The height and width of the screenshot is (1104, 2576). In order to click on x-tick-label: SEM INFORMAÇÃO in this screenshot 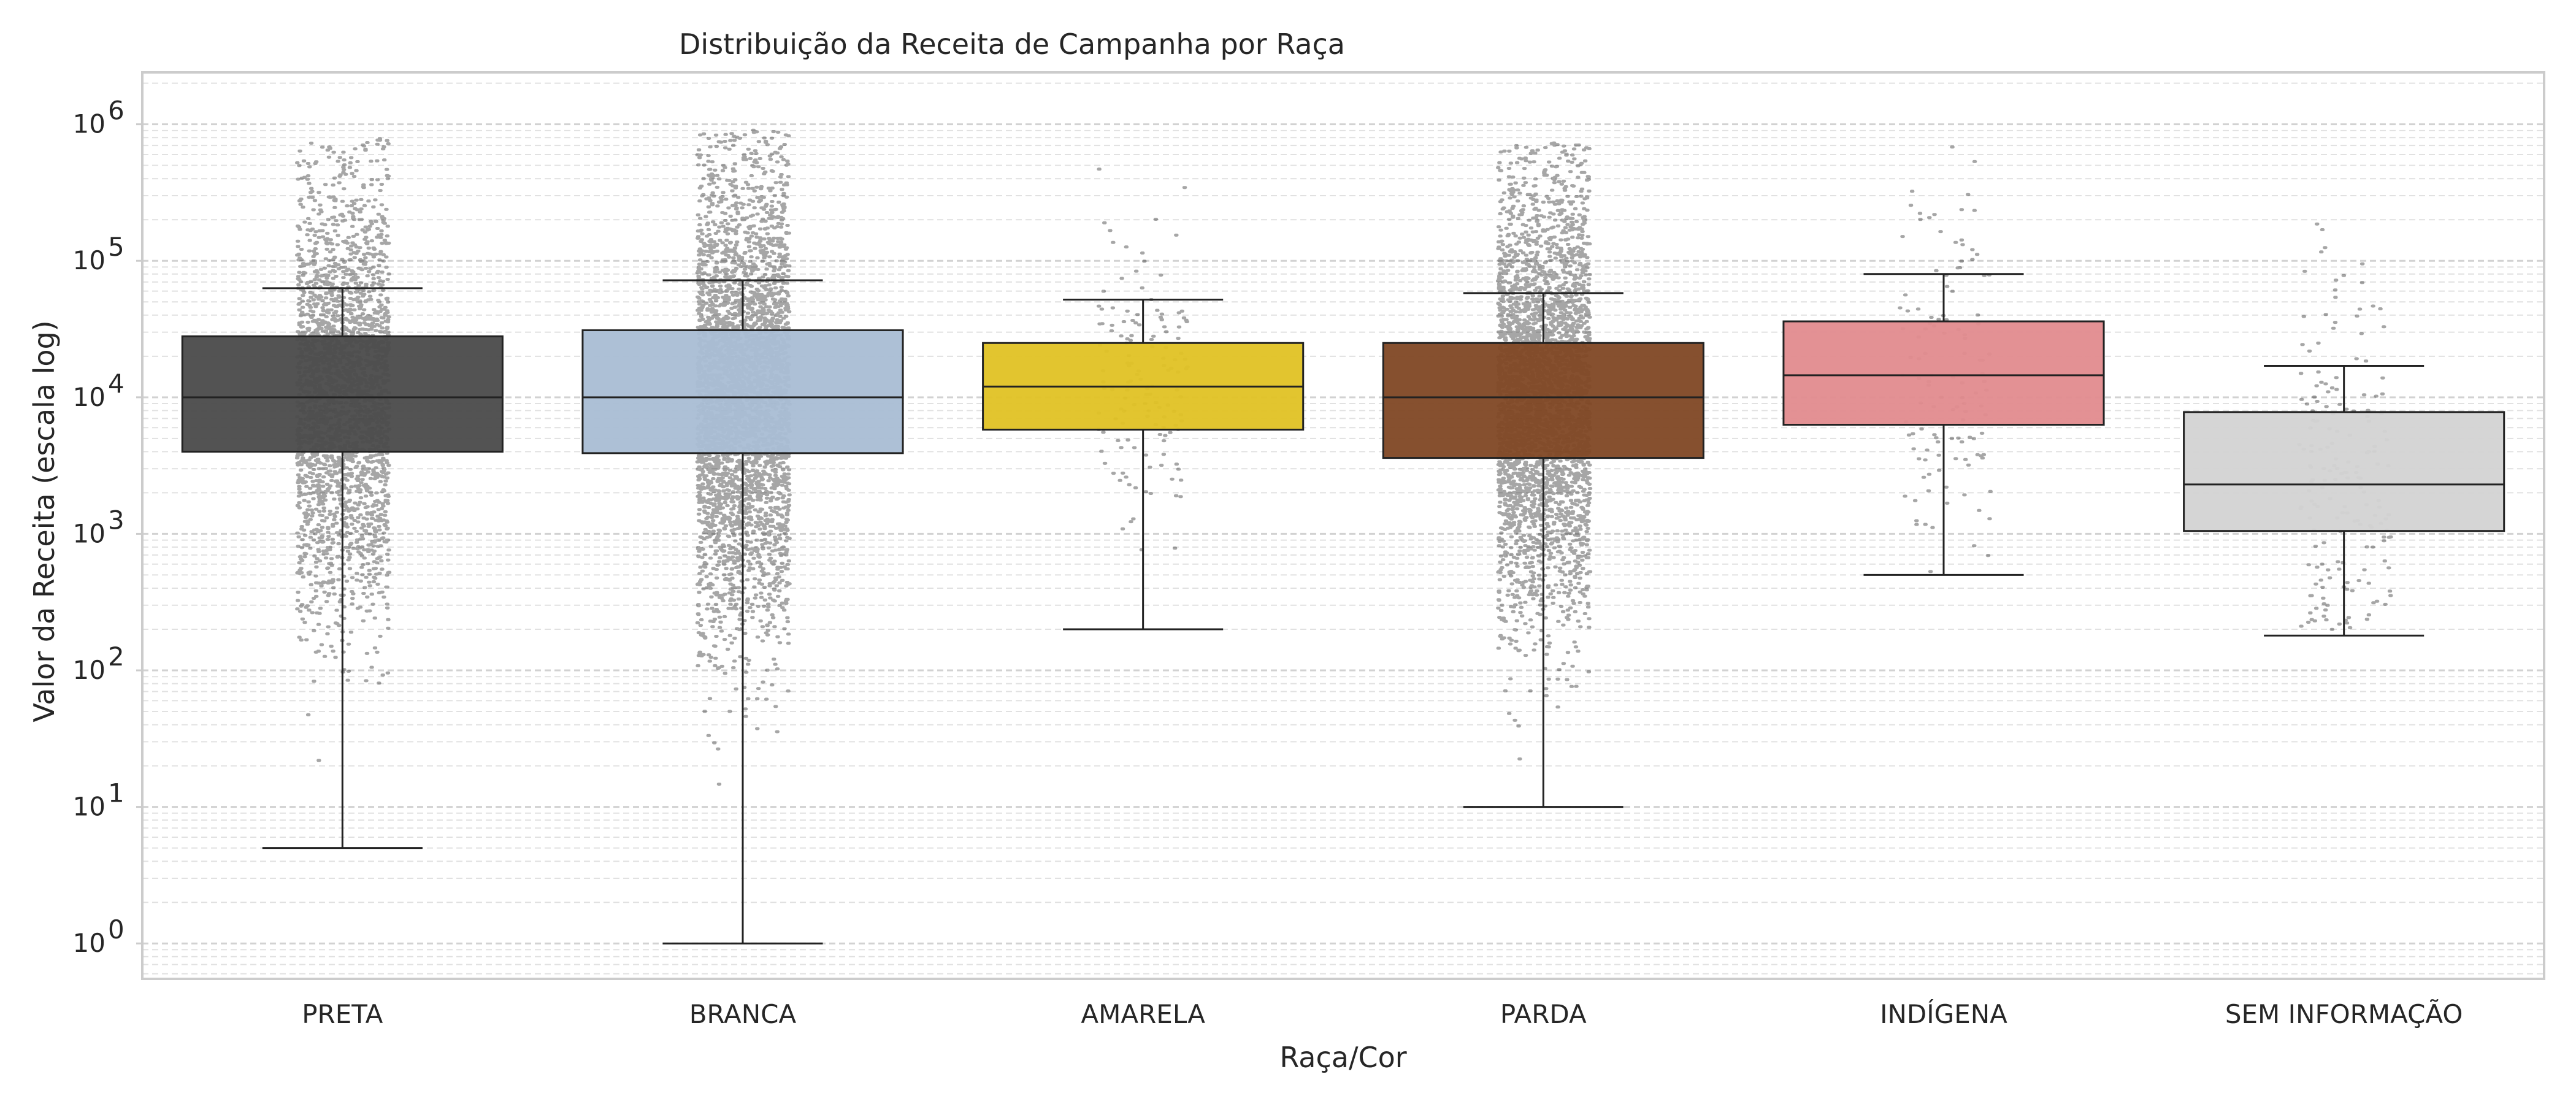, I will do `click(2344, 1014)`.